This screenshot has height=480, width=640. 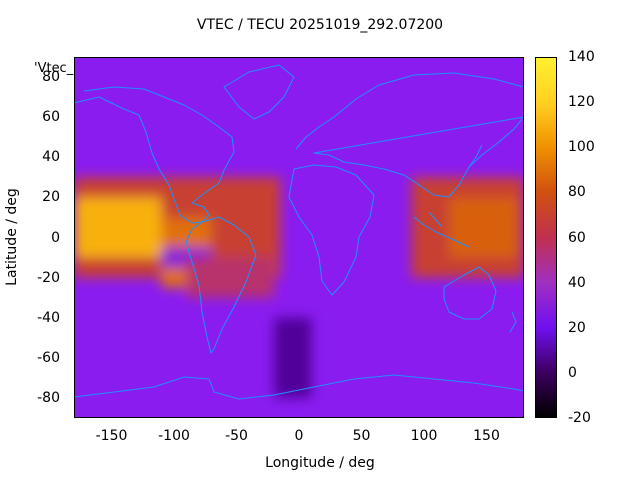 I want to click on y-tick-label: 20, so click(x=51, y=197).